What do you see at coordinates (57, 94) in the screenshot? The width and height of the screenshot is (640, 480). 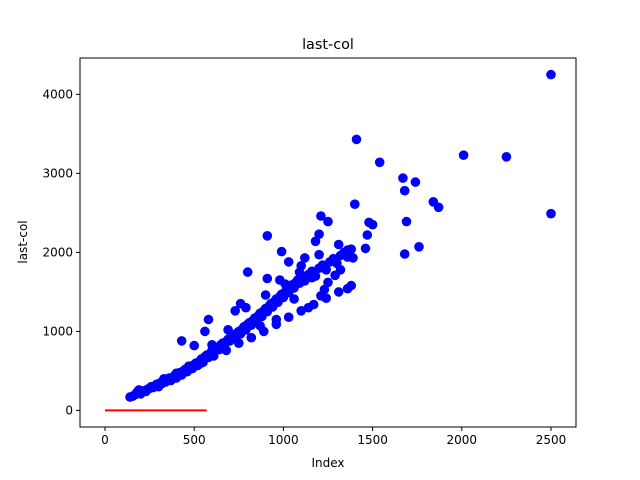 I see `y-tick-label: 4000` at bounding box center [57, 94].